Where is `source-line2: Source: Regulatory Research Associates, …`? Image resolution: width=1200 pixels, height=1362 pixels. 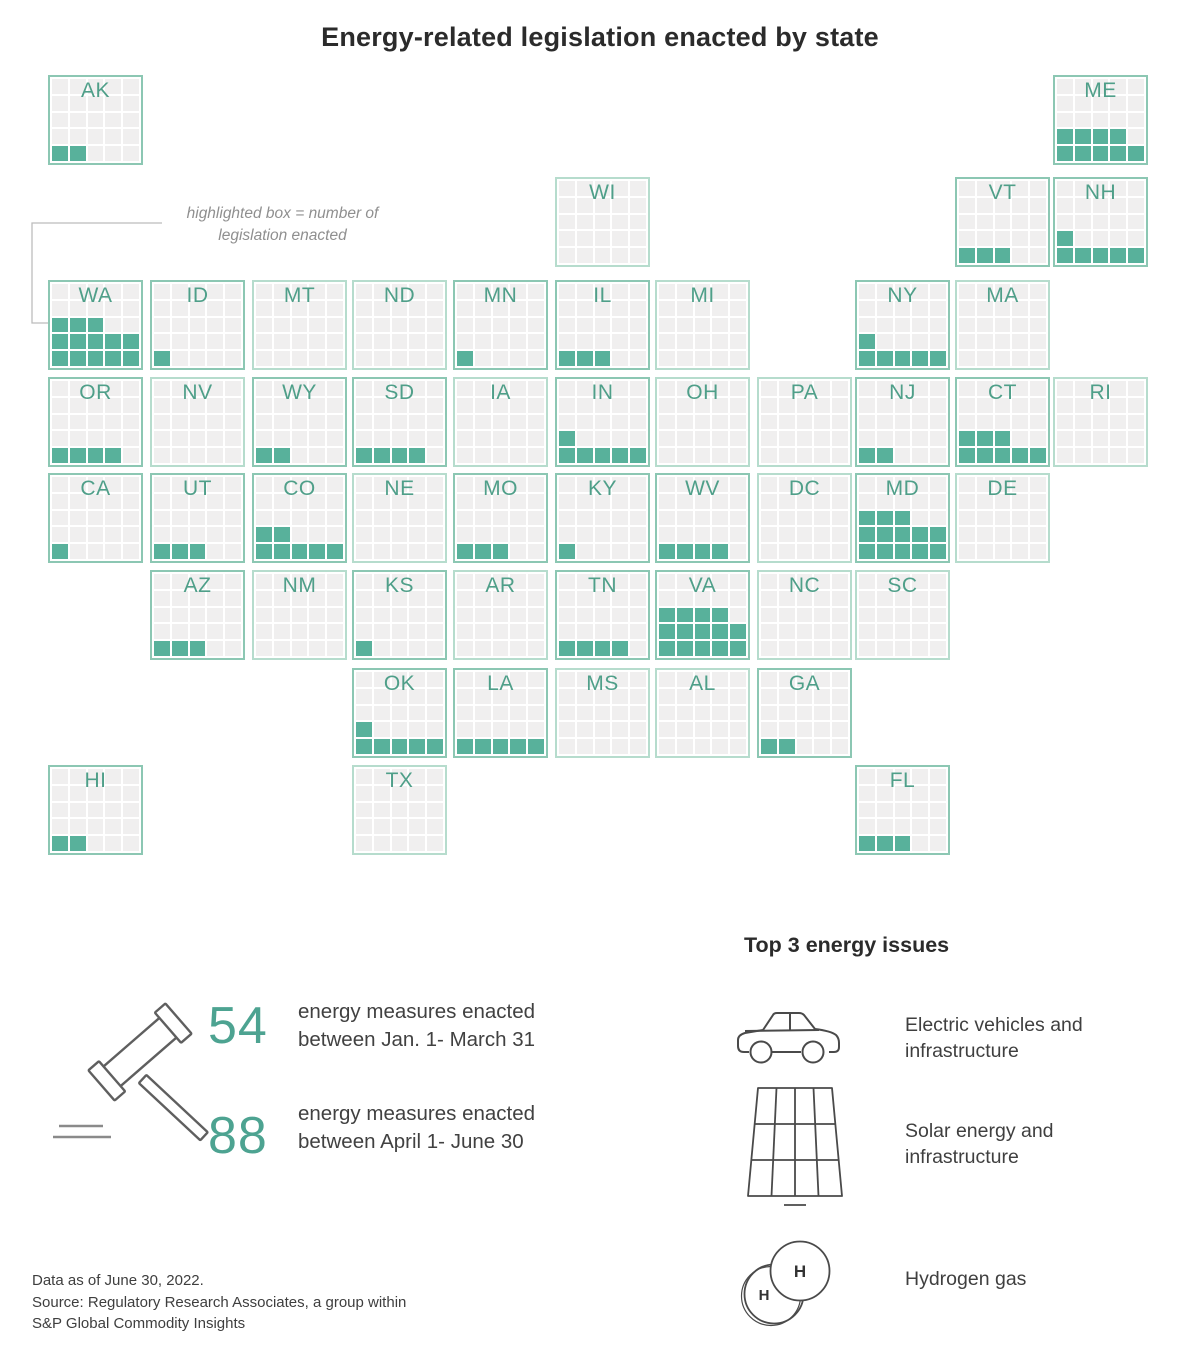 source-line2: Source: Regulatory Research Associates, … is located at coordinates (219, 1302).